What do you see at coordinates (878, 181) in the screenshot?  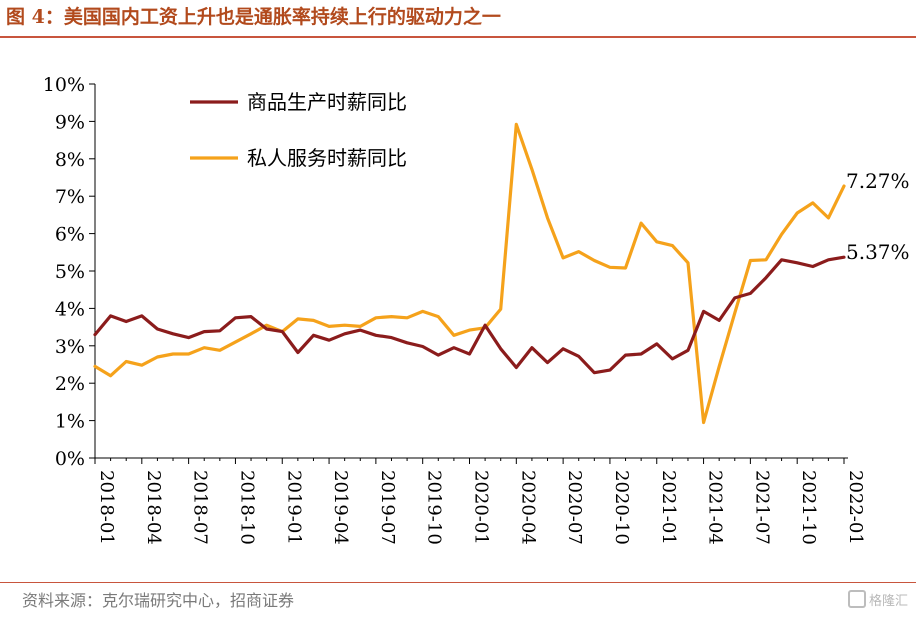 I see `end-value-label: 7.27%` at bounding box center [878, 181].